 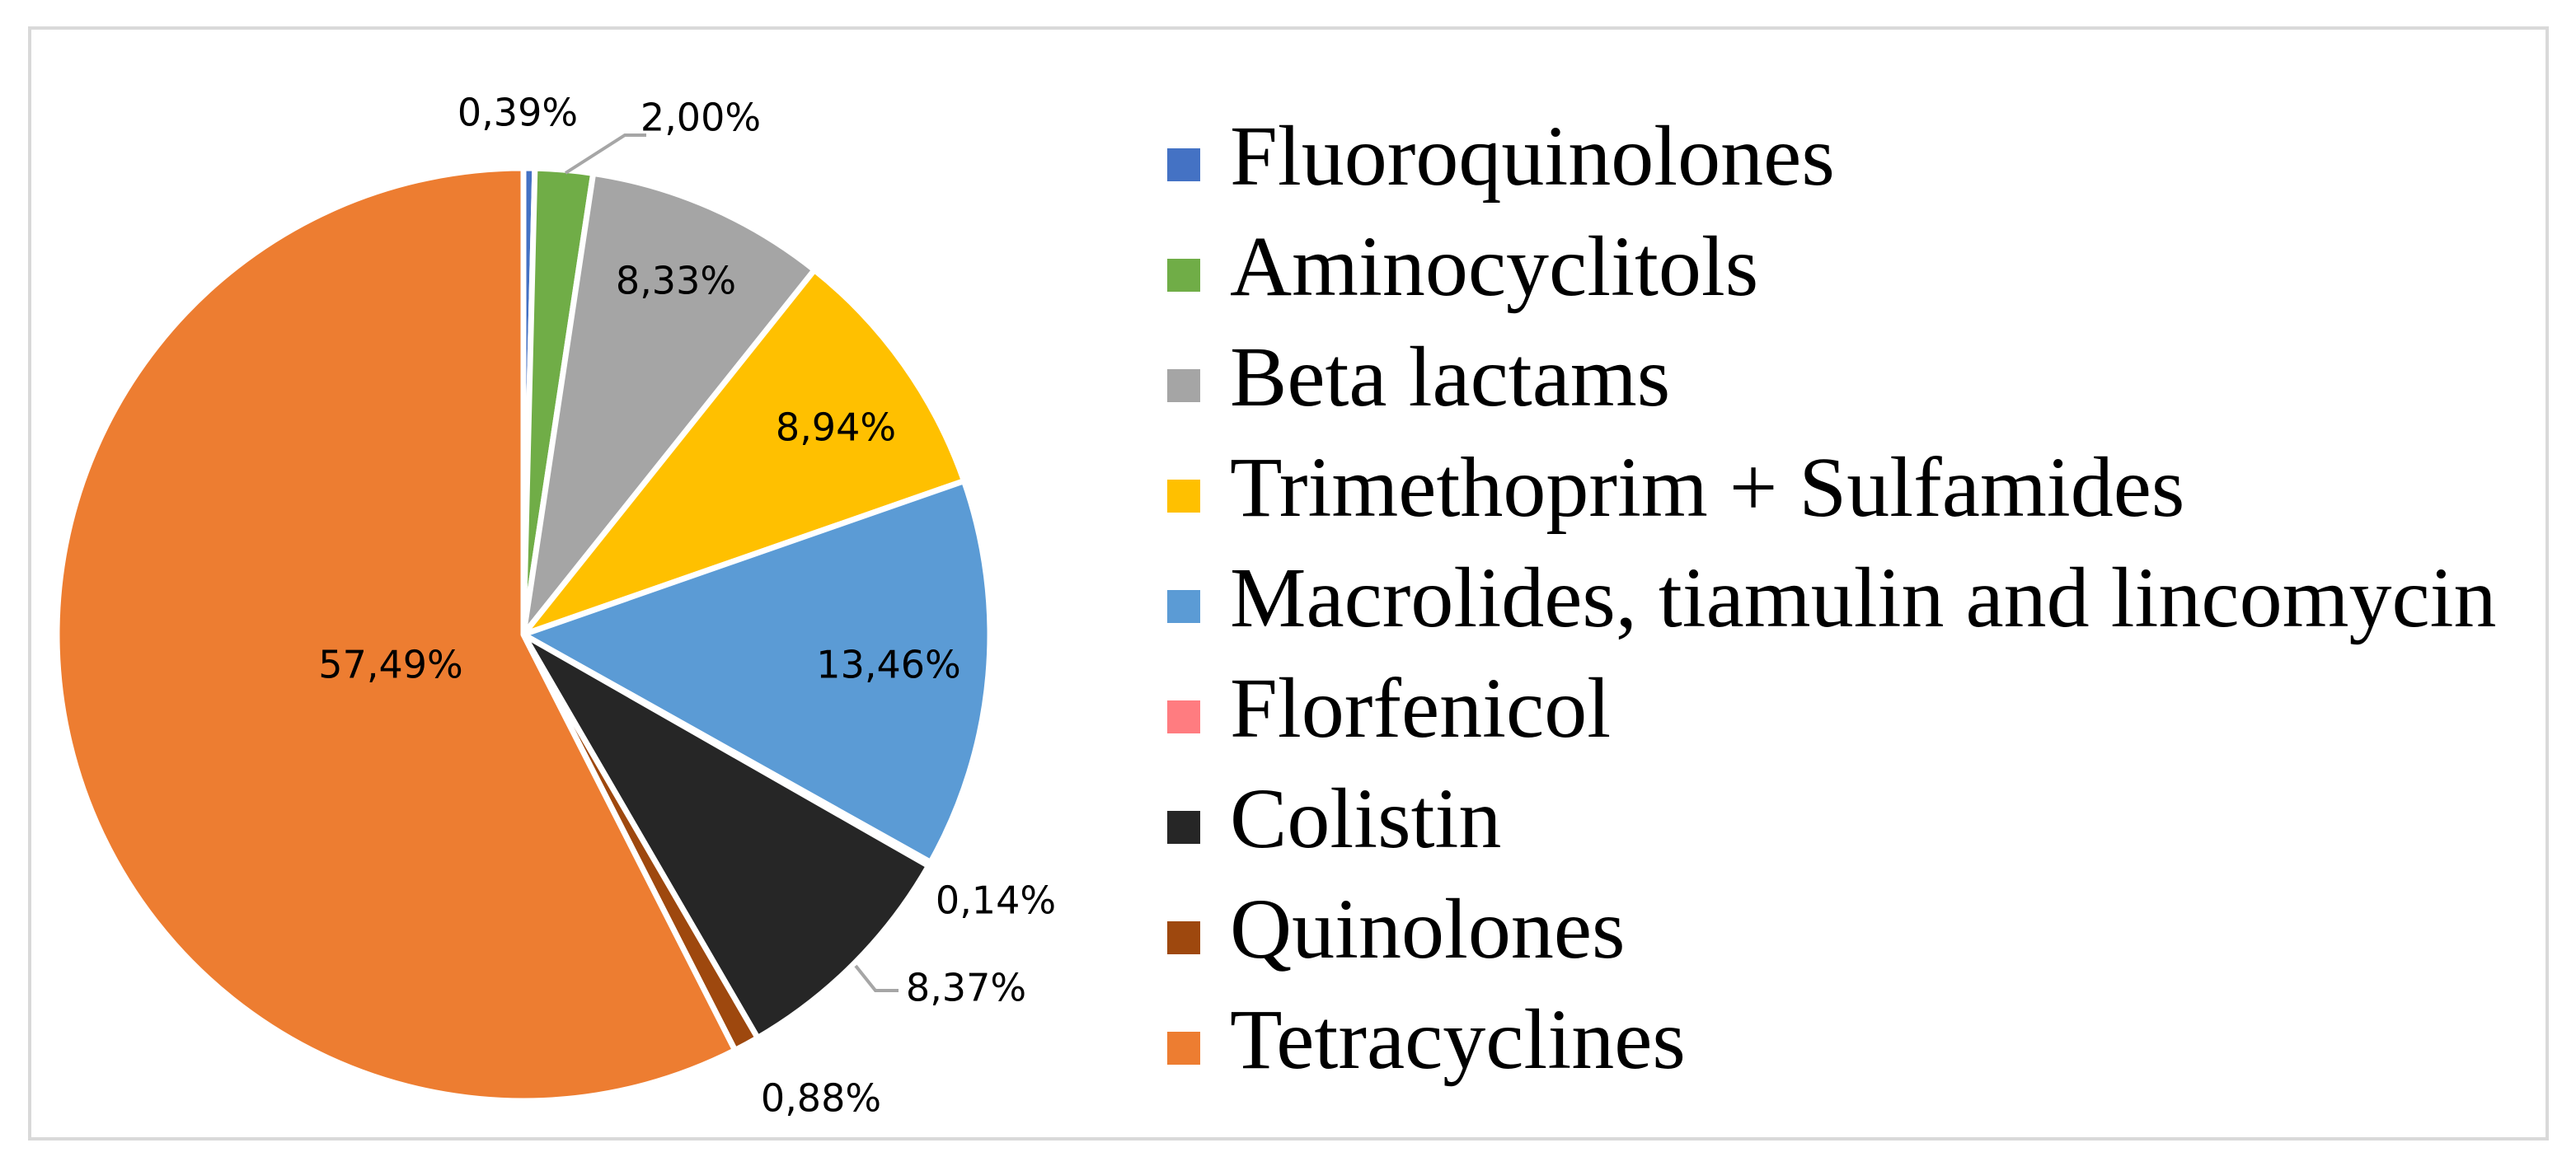 I want to click on legend-label-aminocyclitols: Aminocyclitols, so click(x=1494, y=266).